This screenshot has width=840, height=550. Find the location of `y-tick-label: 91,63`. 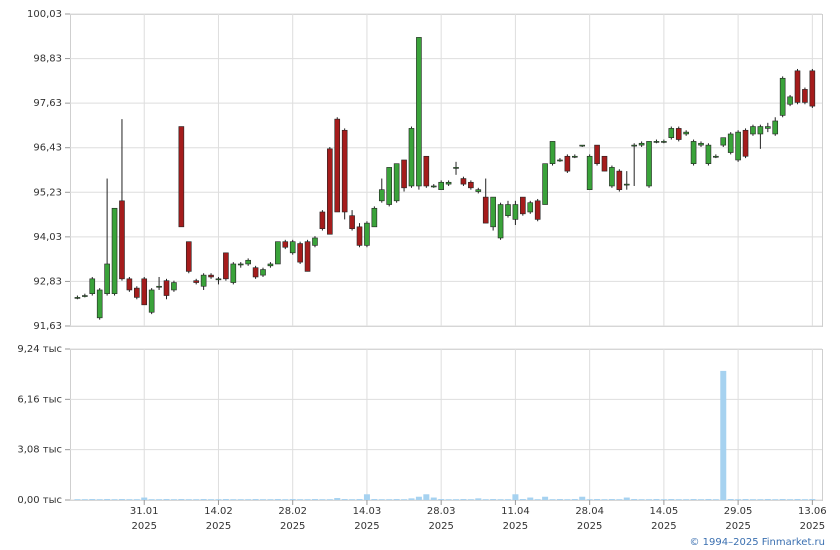

y-tick-label: 91,63 is located at coordinates (47, 326).